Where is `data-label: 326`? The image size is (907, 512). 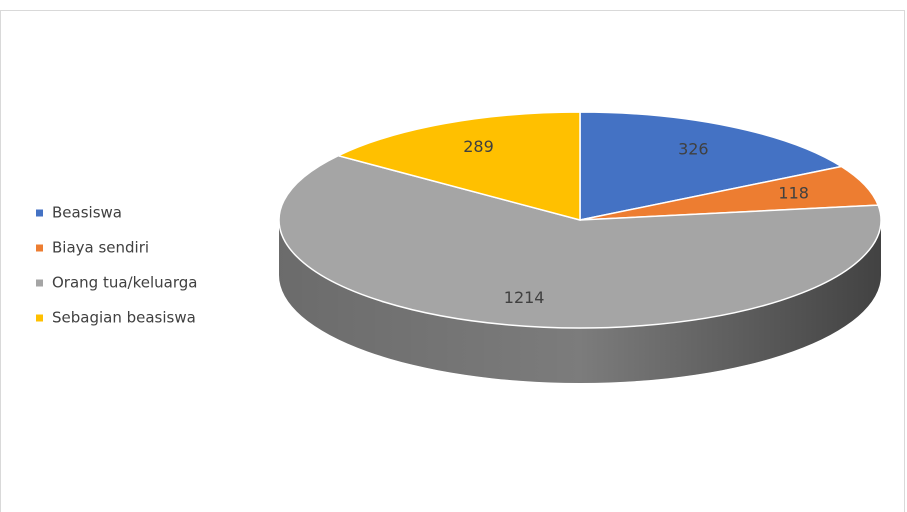 data-label: 326 is located at coordinates (693, 148).